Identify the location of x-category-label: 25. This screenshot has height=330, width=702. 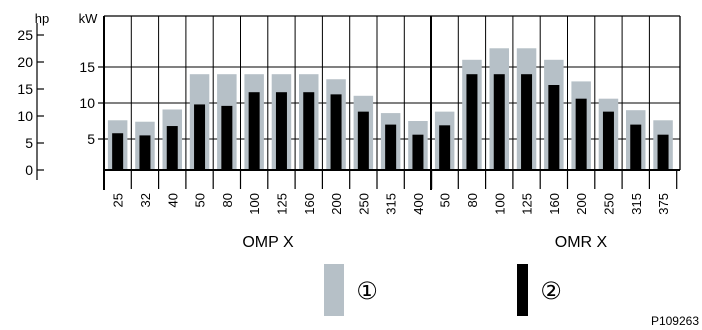
(118, 200).